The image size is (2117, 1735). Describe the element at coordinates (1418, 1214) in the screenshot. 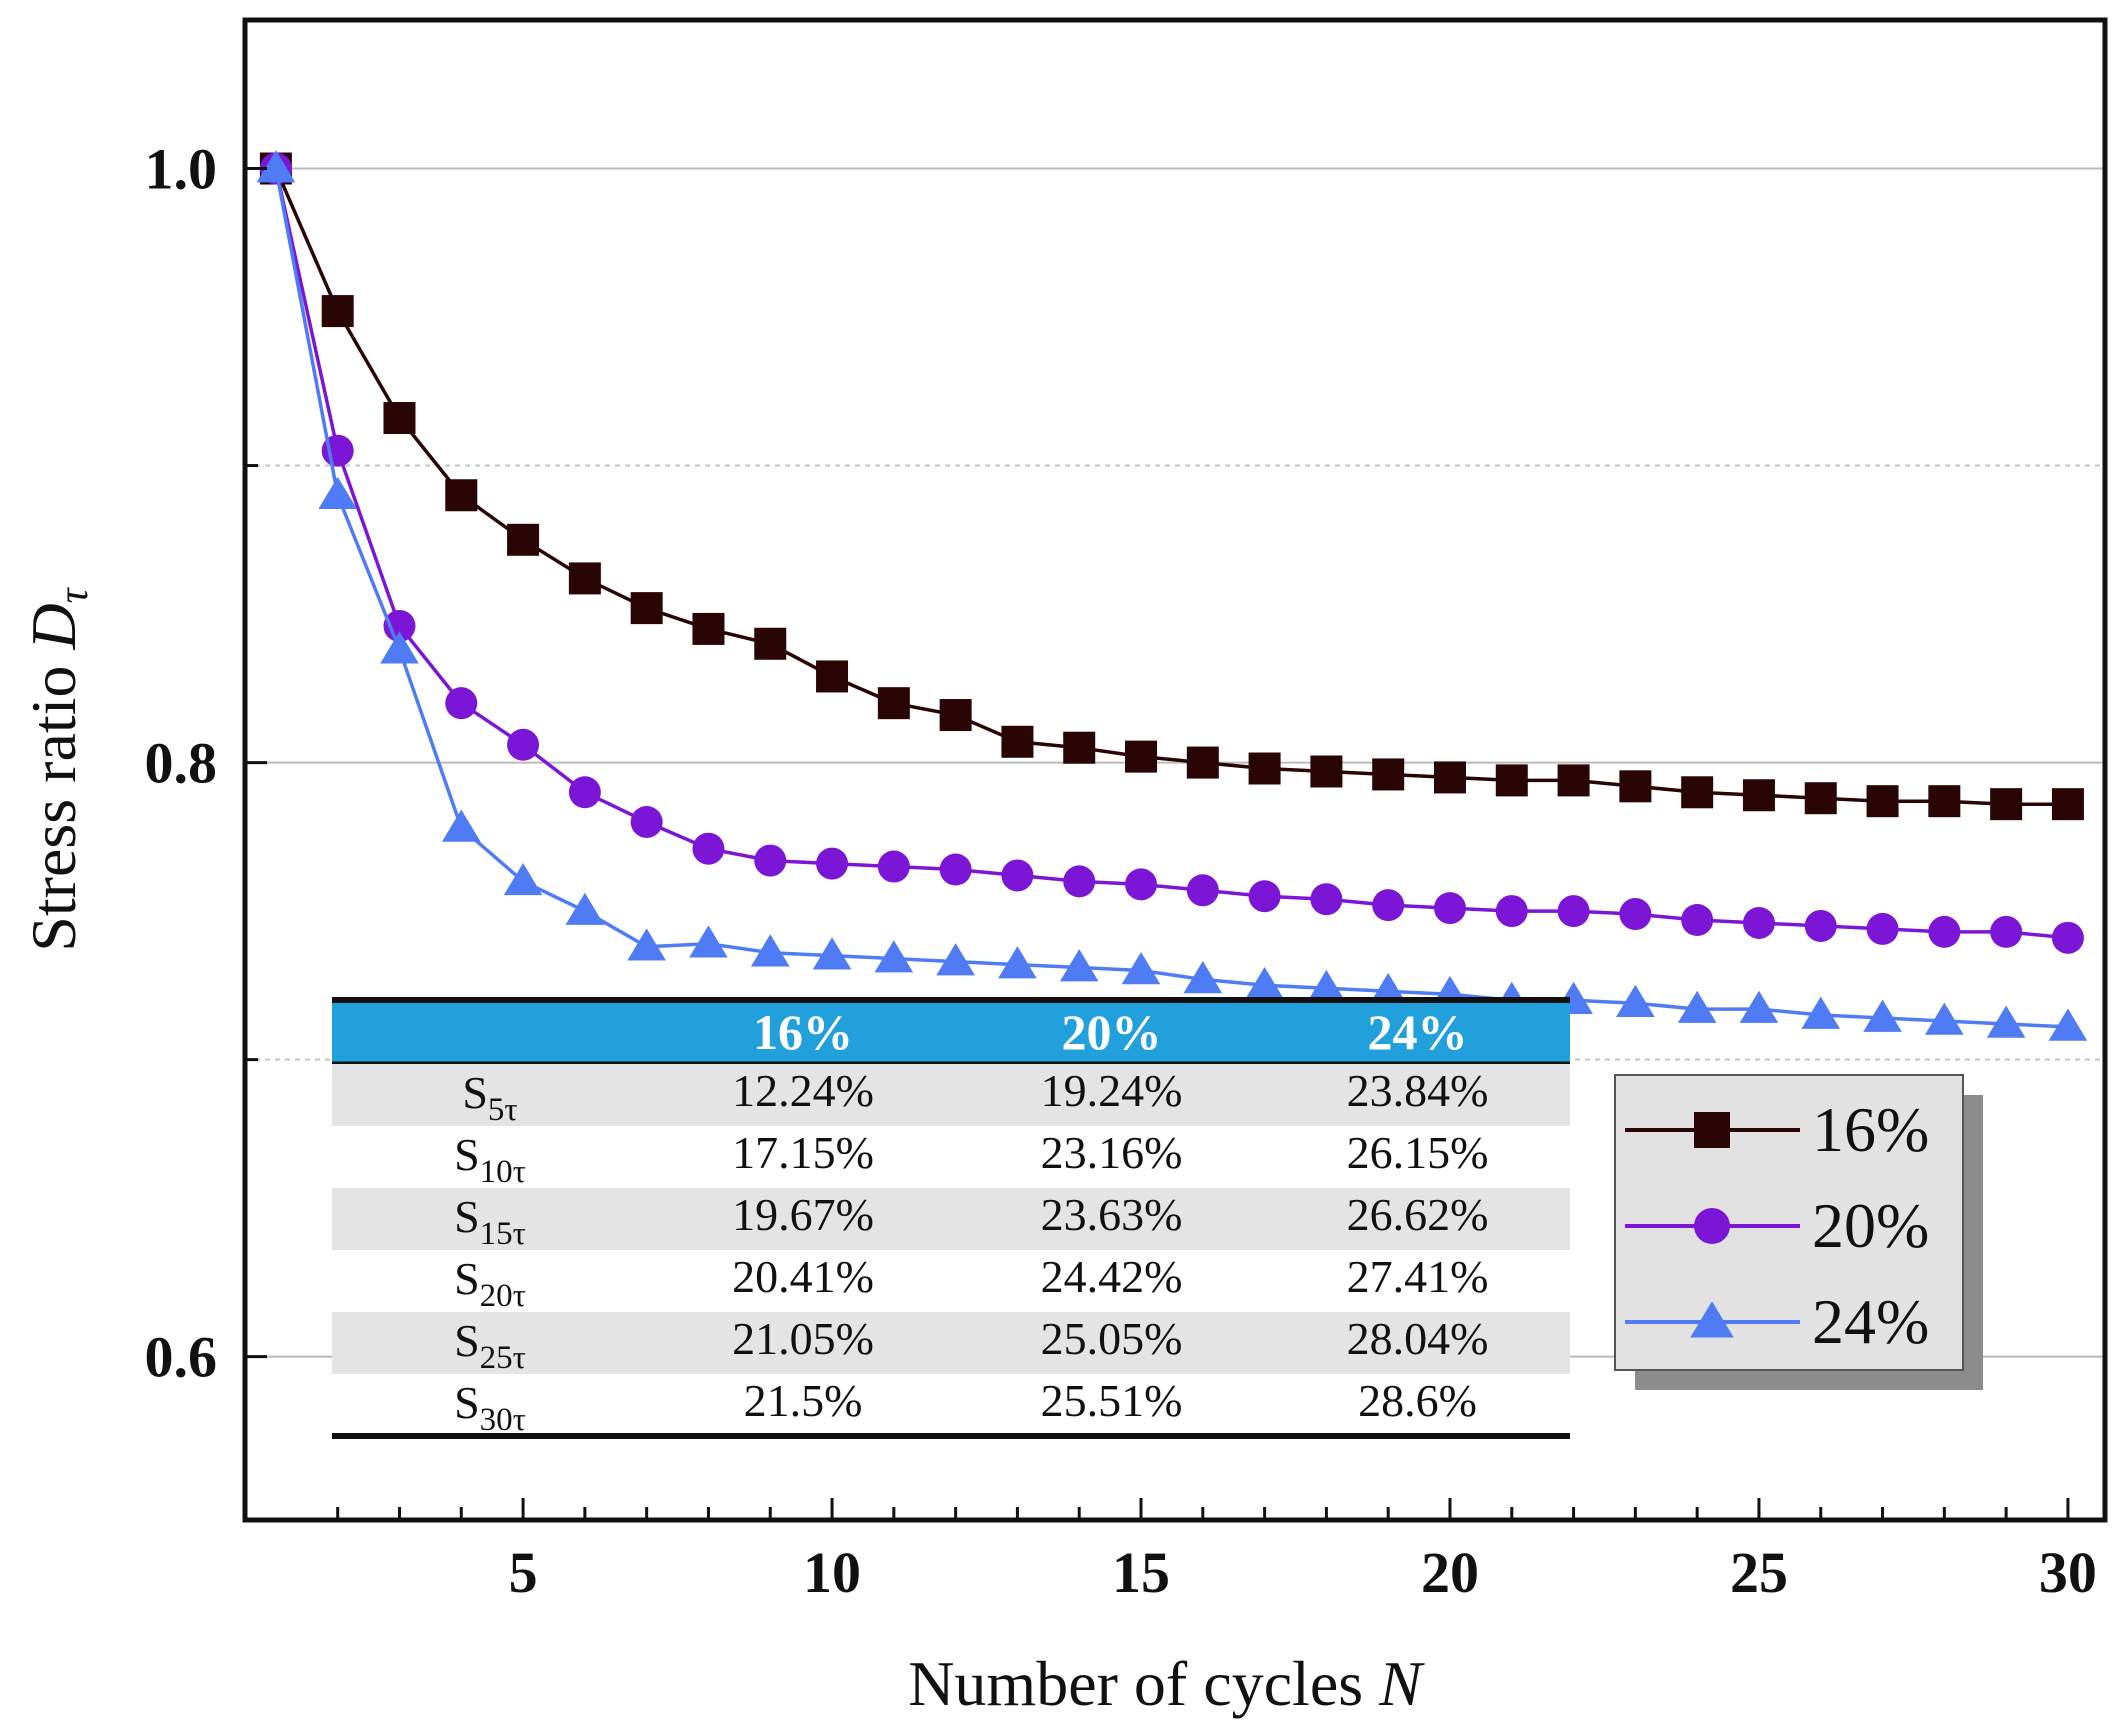

I see `table-cell: 26.62%` at that location.